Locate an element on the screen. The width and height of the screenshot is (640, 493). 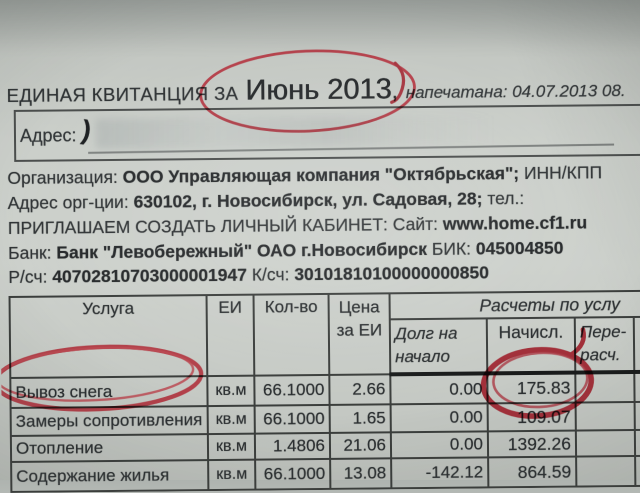
site-label: Сайт: is located at coordinates (415, 224).